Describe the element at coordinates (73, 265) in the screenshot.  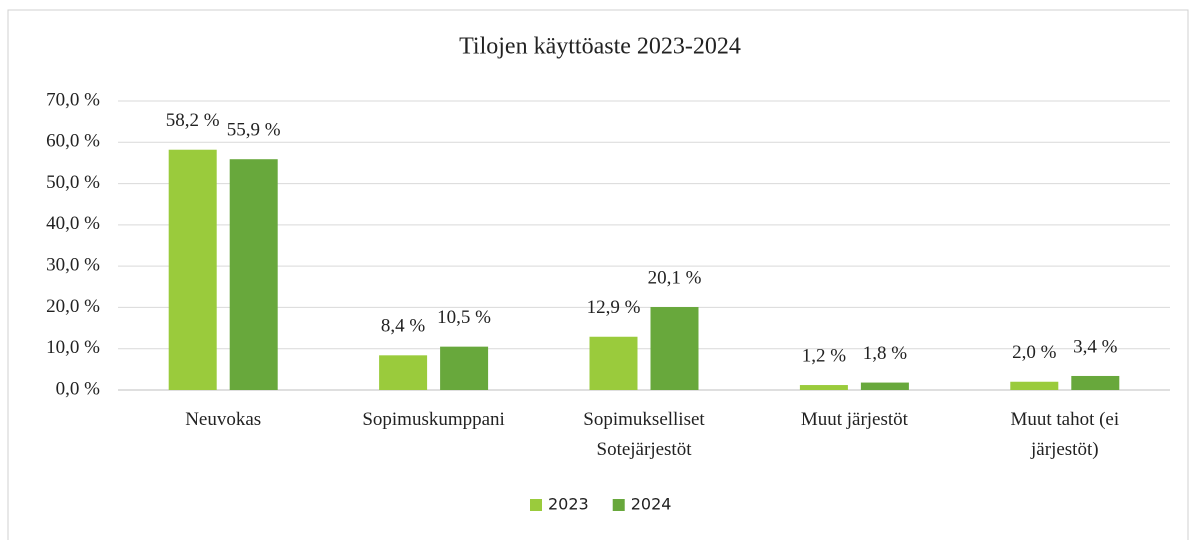
I see `y-tick-label: 30,0 %` at that location.